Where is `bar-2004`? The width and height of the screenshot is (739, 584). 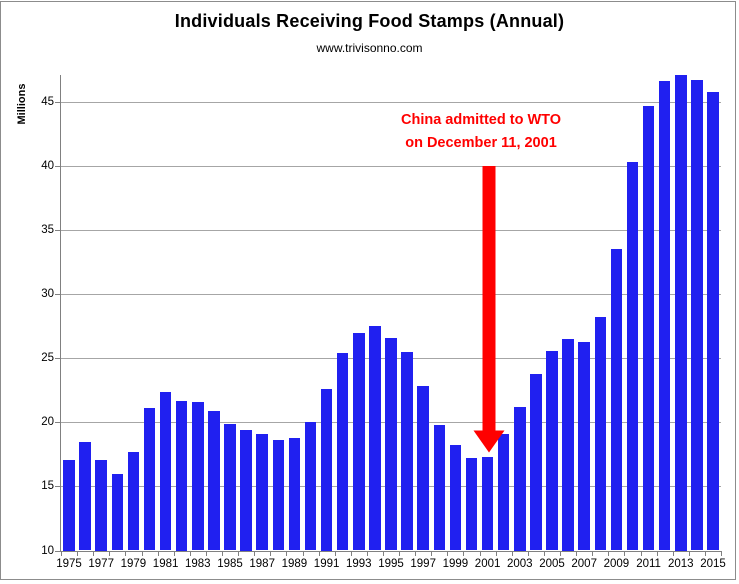
bar-2004 is located at coordinates (536, 462).